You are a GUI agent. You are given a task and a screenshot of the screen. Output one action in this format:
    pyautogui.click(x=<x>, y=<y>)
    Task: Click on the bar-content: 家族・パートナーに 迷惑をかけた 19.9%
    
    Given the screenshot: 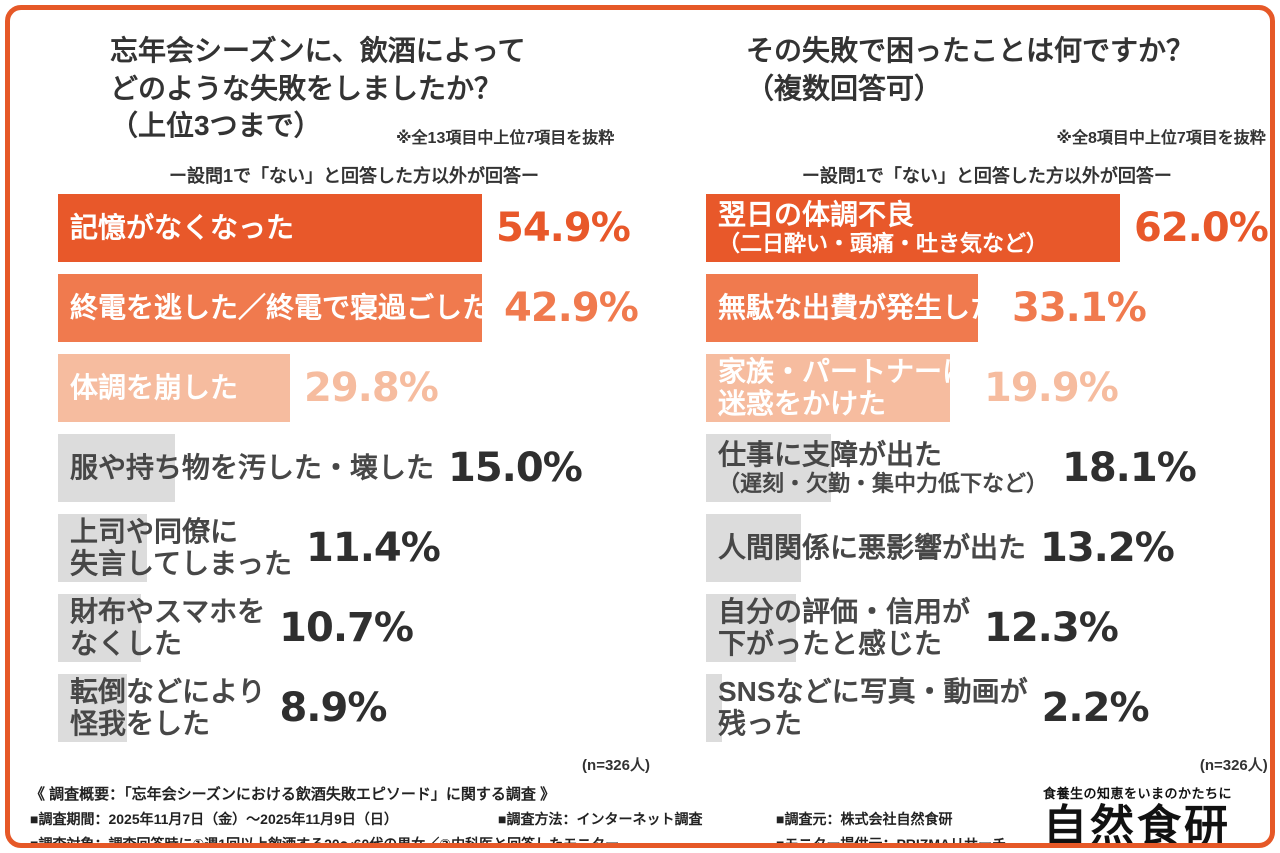 What is the action you would take?
    pyautogui.click(x=987, y=388)
    